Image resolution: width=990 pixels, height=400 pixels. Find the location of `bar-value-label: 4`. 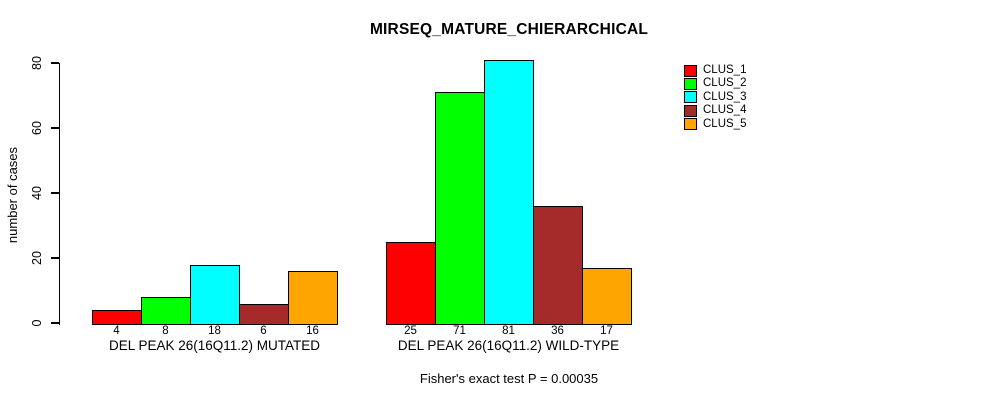

bar-value-label: 4 is located at coordinates (116, 331).